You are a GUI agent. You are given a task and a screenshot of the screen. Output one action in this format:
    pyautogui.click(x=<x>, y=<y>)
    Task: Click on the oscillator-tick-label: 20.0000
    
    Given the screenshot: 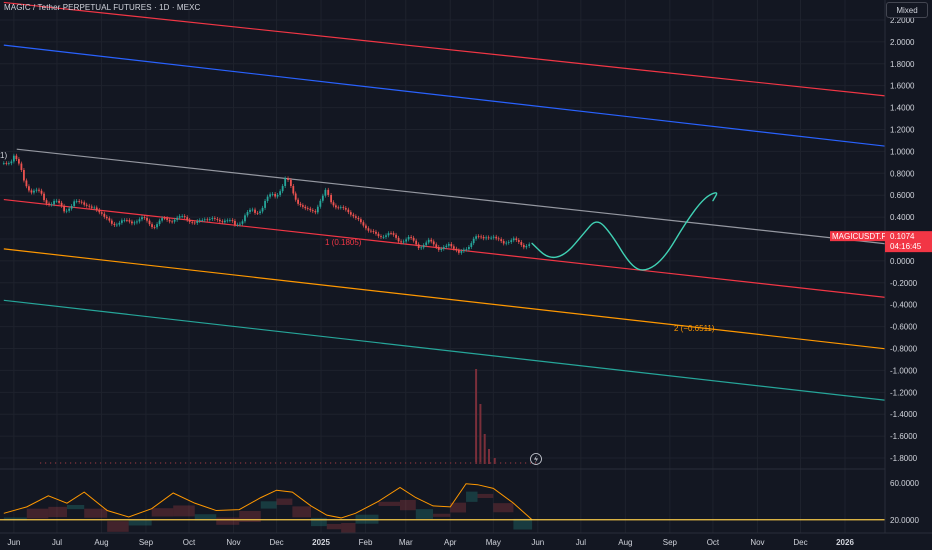 What is the action you would take?
    pyautogui.click(x=904, y=520)
    